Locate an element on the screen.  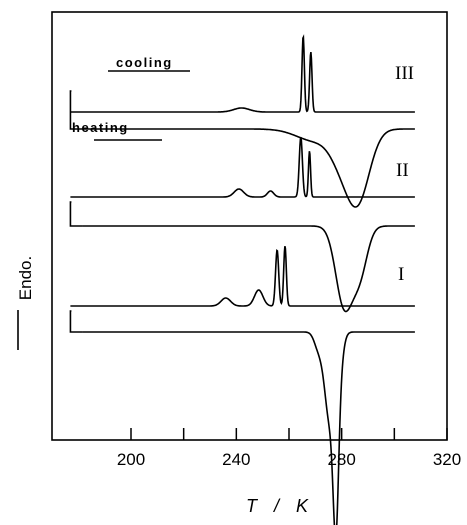
trace-bracket-I is located at coordinates (76, 321).